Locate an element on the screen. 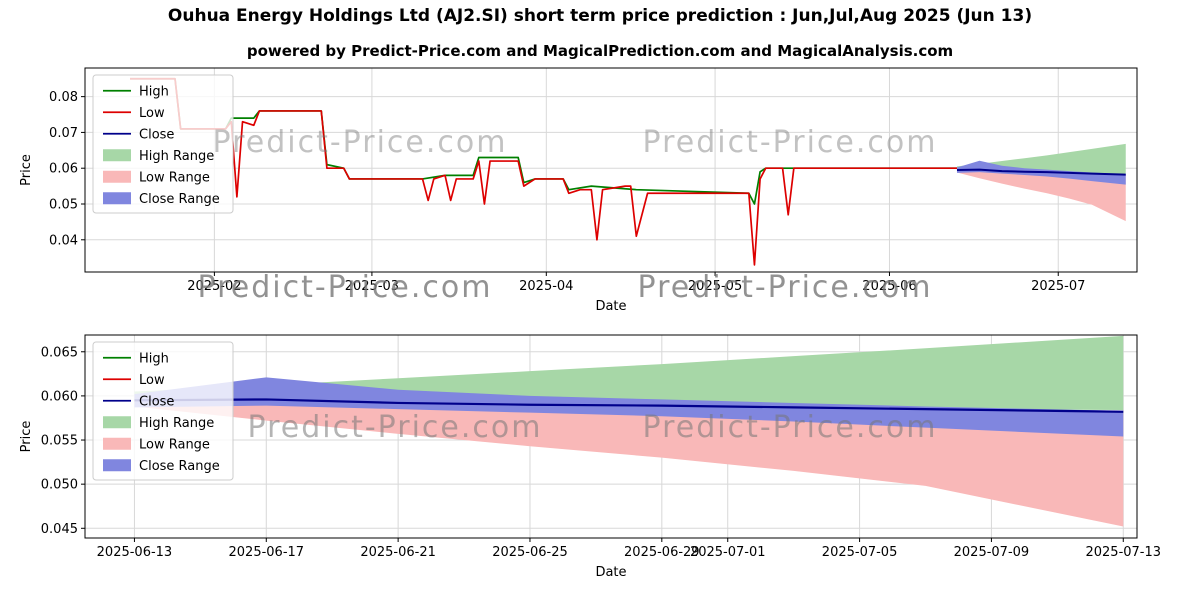 The height and width of the screenshot is (600, 1200). x-tick-label: 2025-02 is located at coordinates (214, 286).